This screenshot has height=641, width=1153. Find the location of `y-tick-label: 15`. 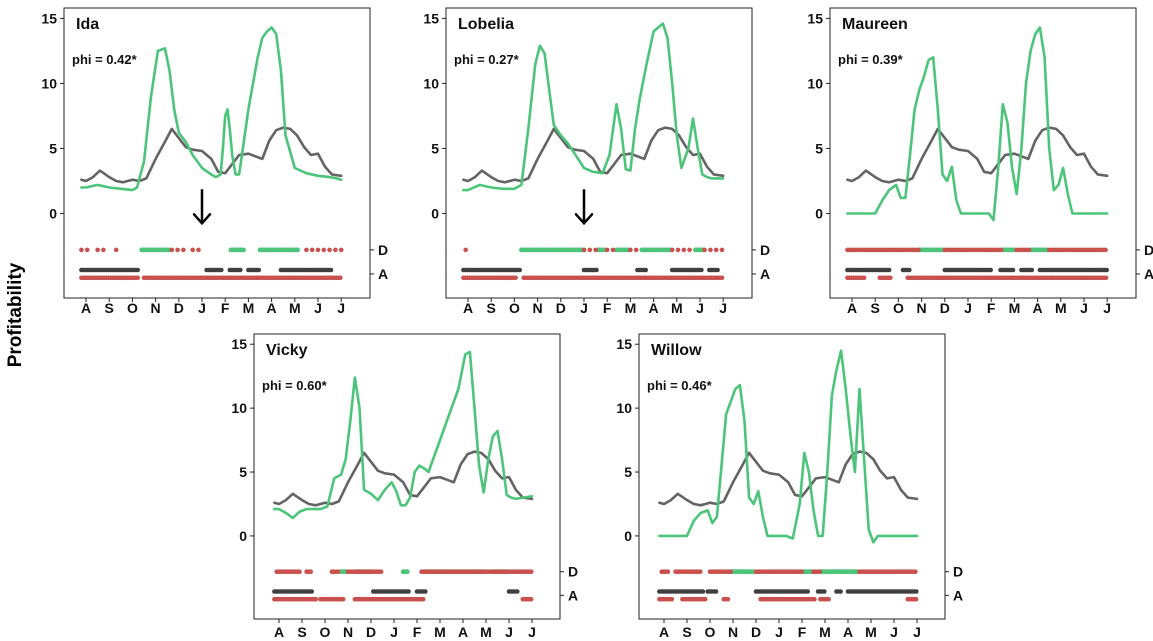

y-tick-label: 15 is located at coordinates (49, 18).